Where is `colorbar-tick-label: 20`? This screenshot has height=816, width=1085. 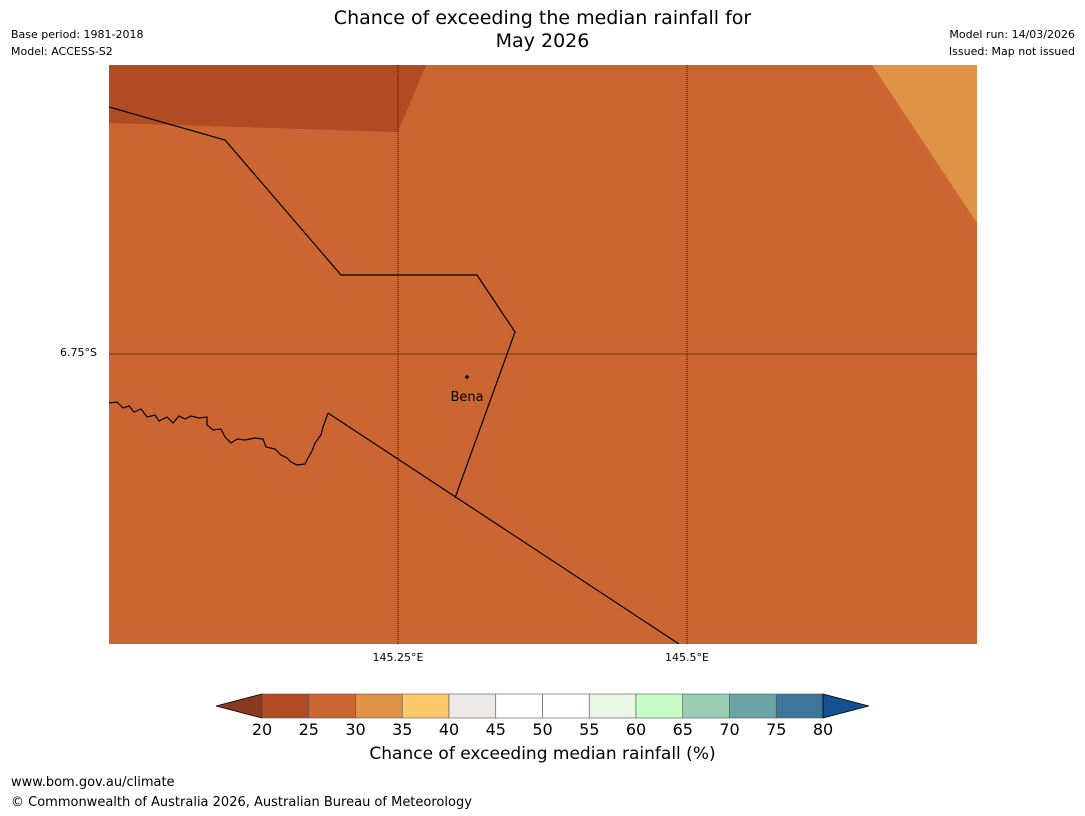
colorbar-tick-label: 20 is located at coordinates (262, 729).